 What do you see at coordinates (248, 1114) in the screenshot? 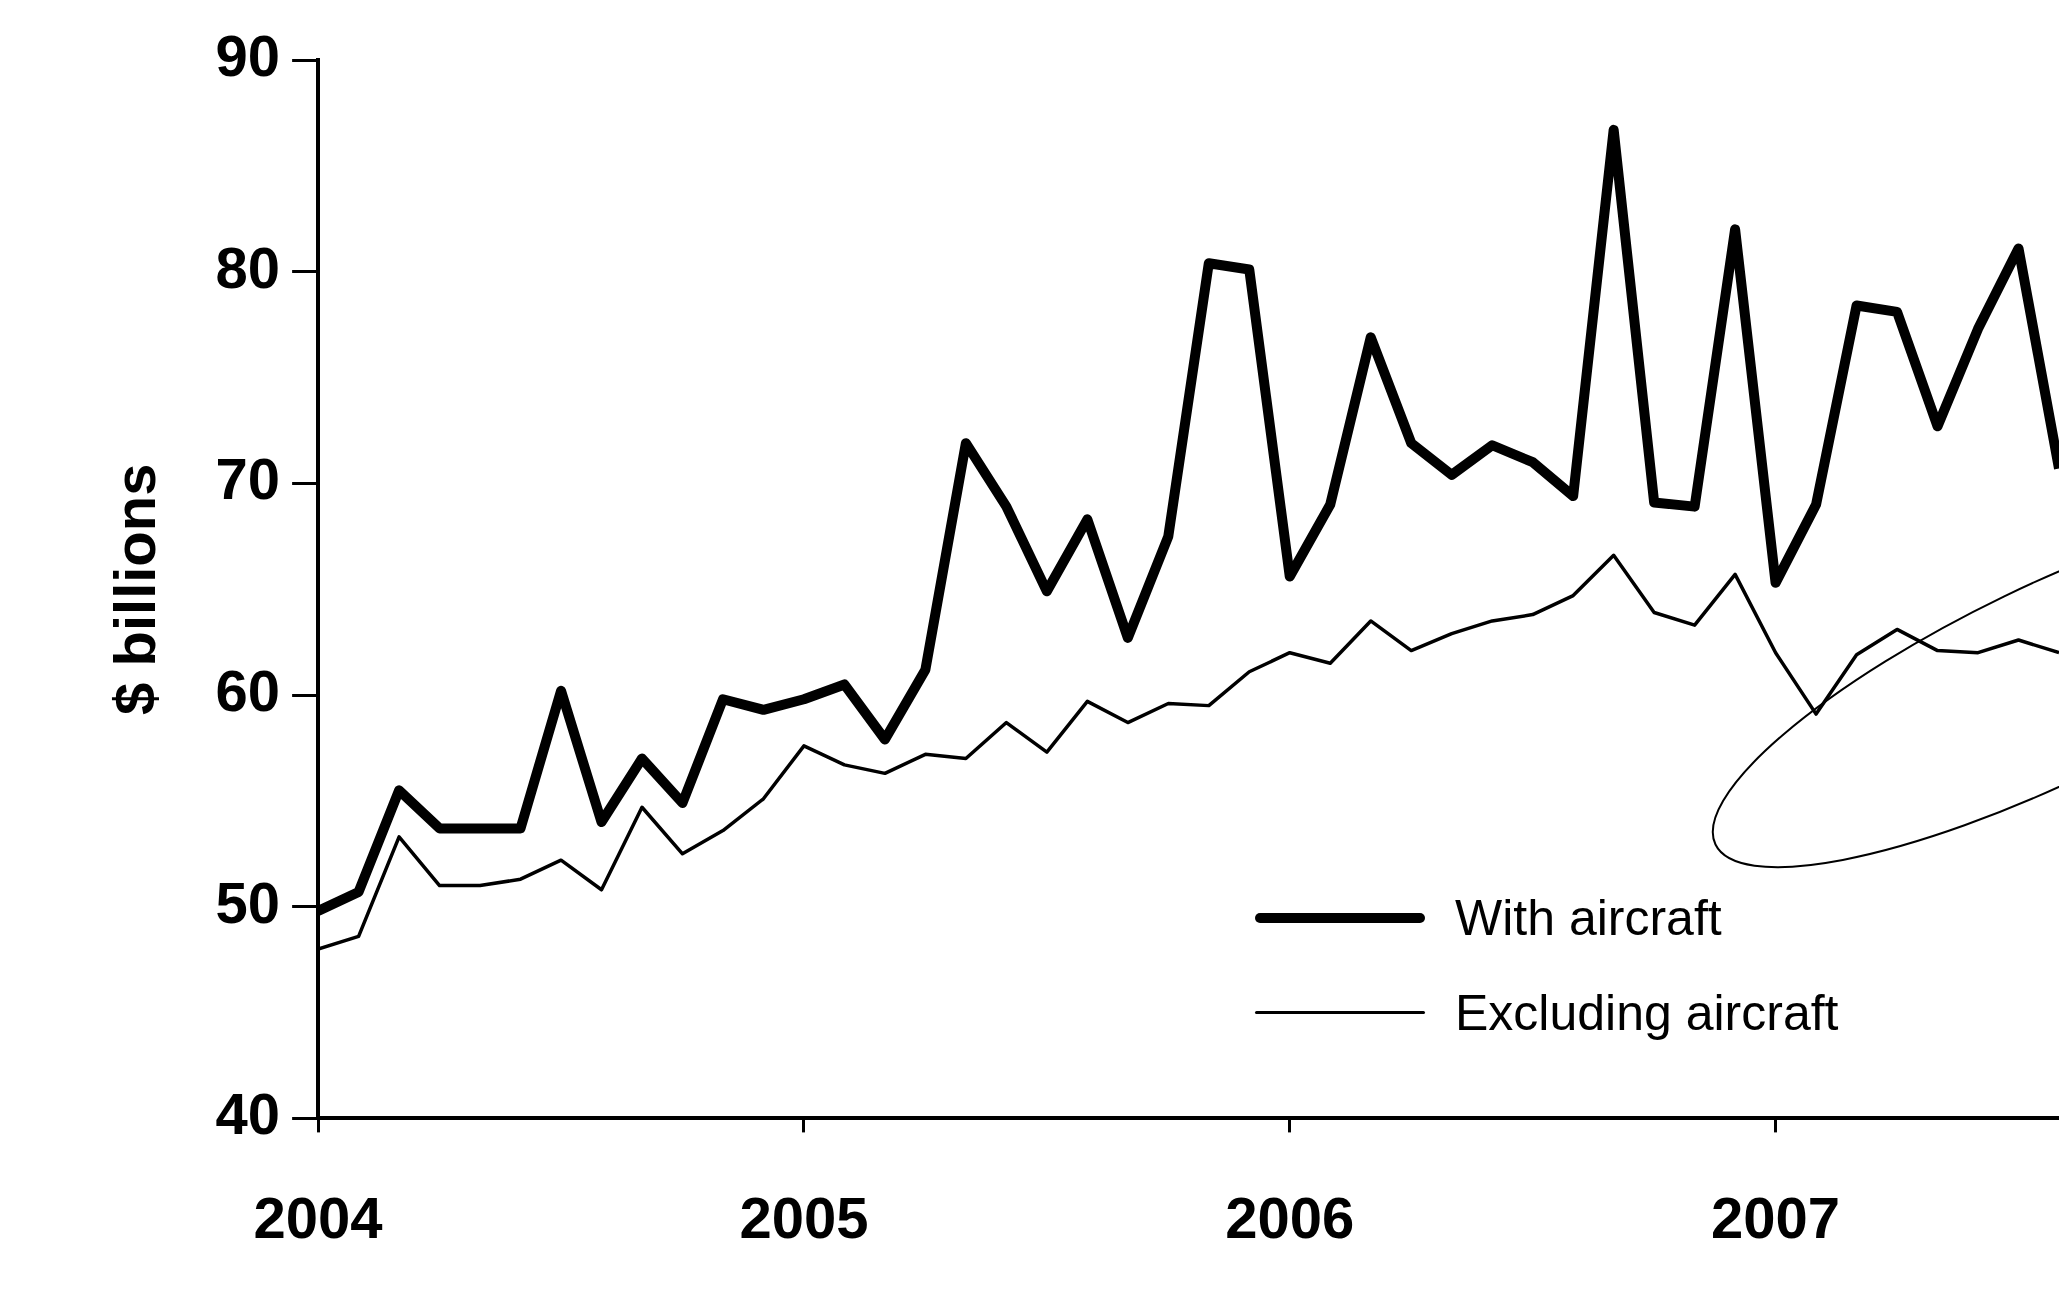
I see `y-tick-label: 40` at bounding box center [248, 1114].